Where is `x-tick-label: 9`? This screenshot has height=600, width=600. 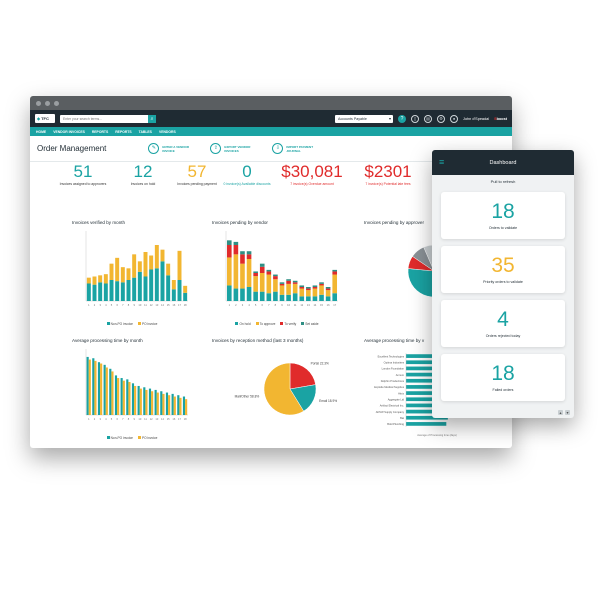
x-tick-label: 9 is located at coordinates (134, 419).